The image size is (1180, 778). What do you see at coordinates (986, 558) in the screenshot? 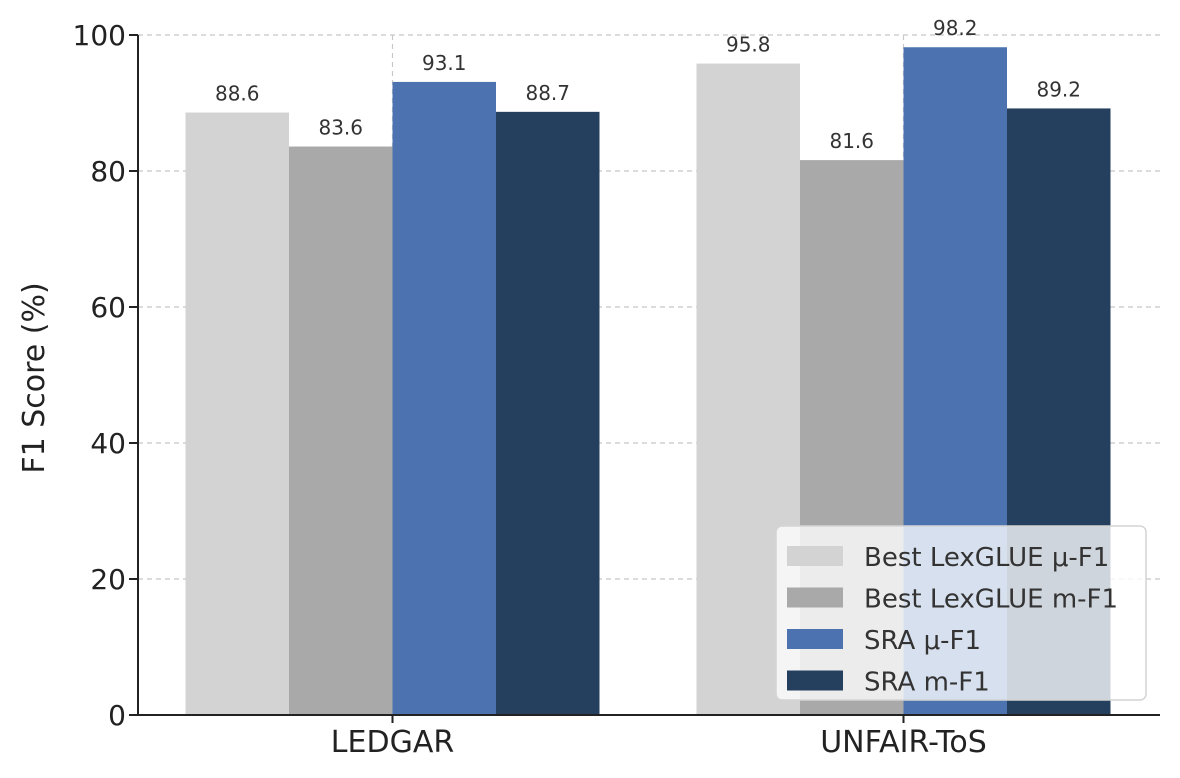
I see `legend-entry-label: Best LexGLUE μ-F1` at bounding box center [986, 558].